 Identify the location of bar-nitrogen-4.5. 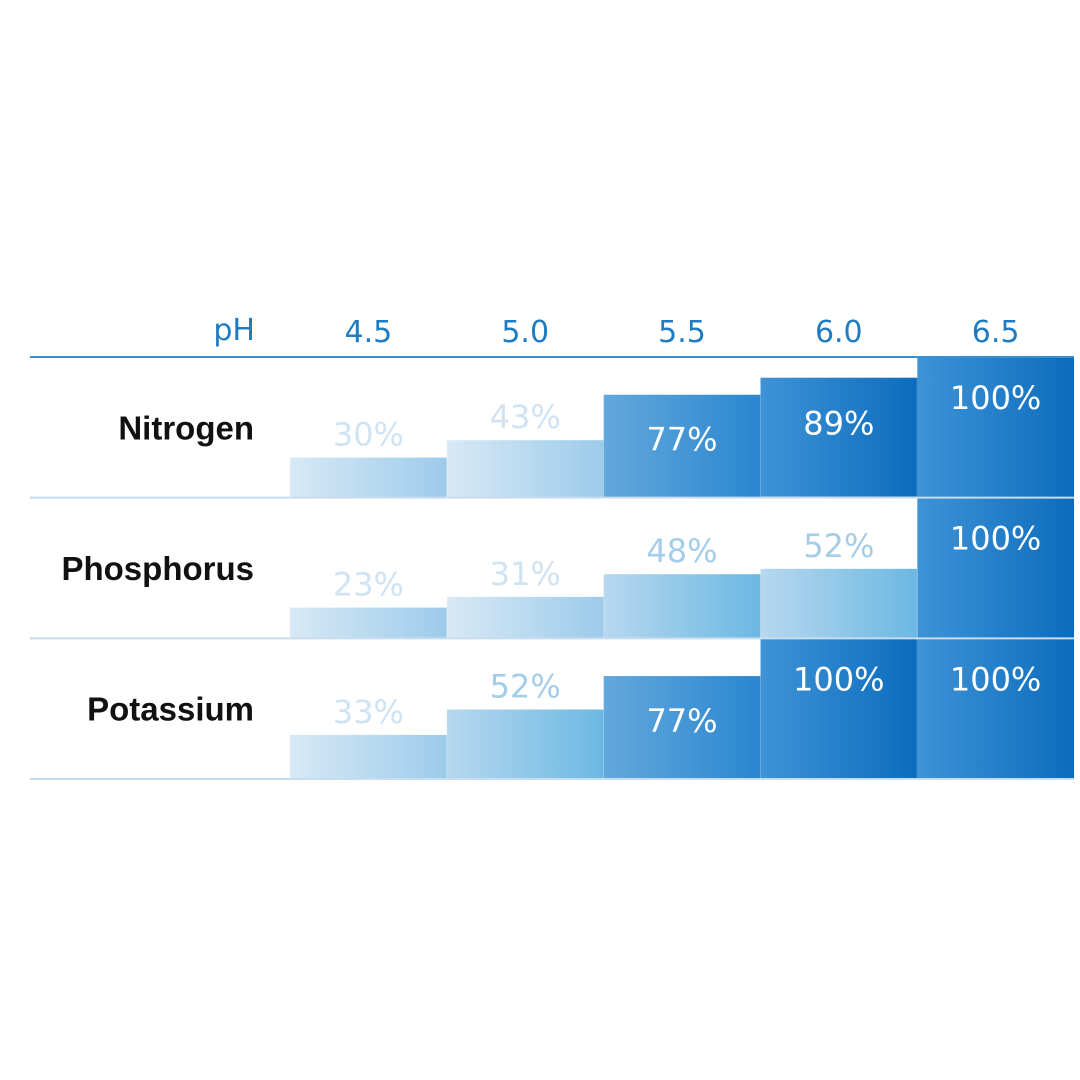
(369, 477).